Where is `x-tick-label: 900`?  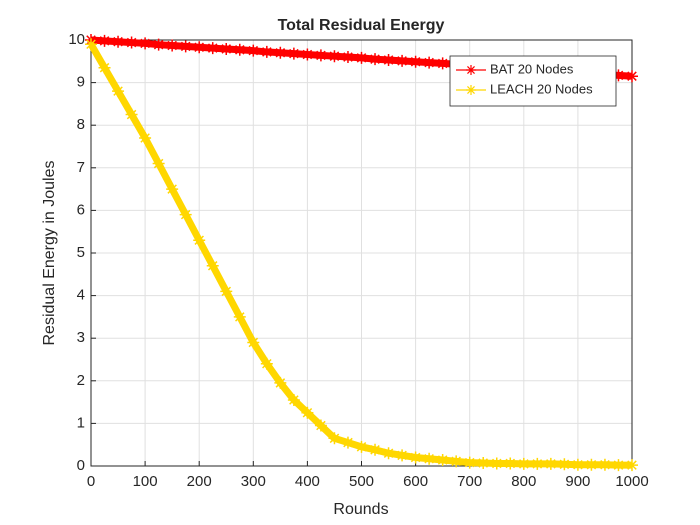
x-tick-label: 900 is located at coordinates (577, 481).